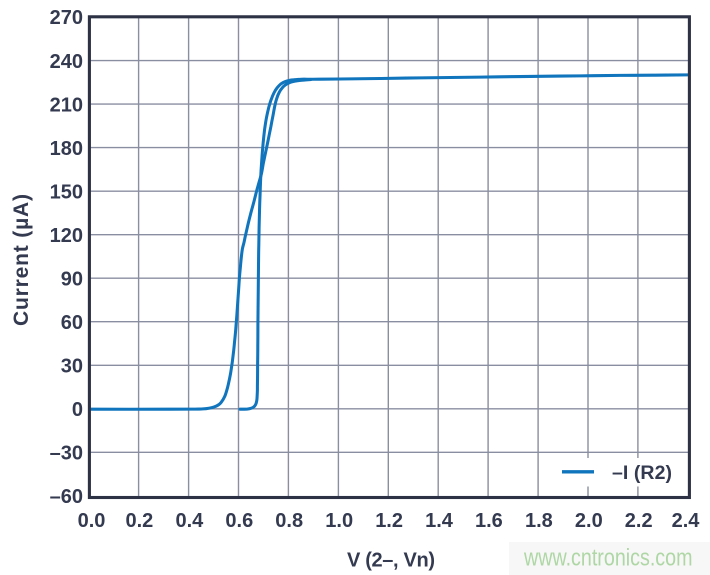  What do you see at coordinates (92, 521) in the screenshot?
I see `svg-text: 0.0` at bounding box center [92, 521].